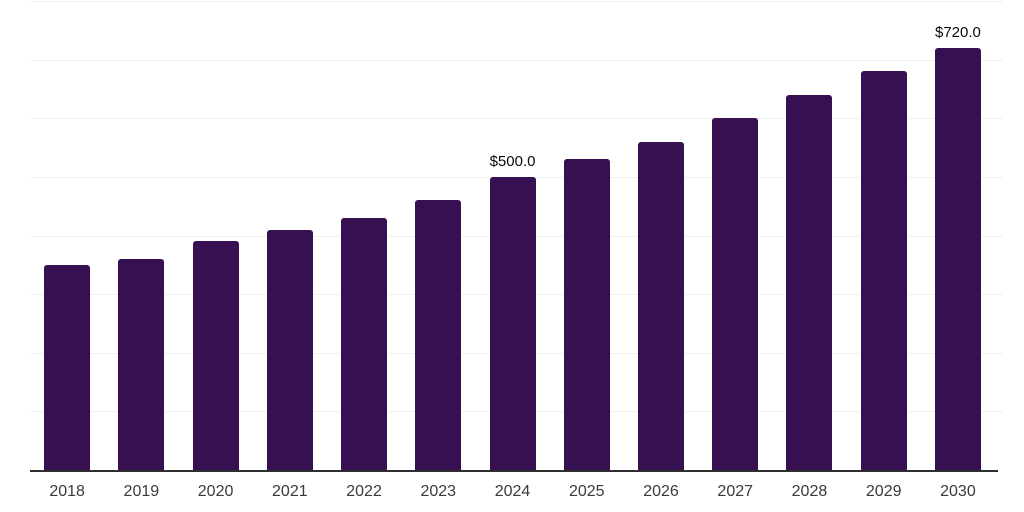 This screenshot has width=1024, height=512. I want to click on bar-column-2027, so click(735, 235).